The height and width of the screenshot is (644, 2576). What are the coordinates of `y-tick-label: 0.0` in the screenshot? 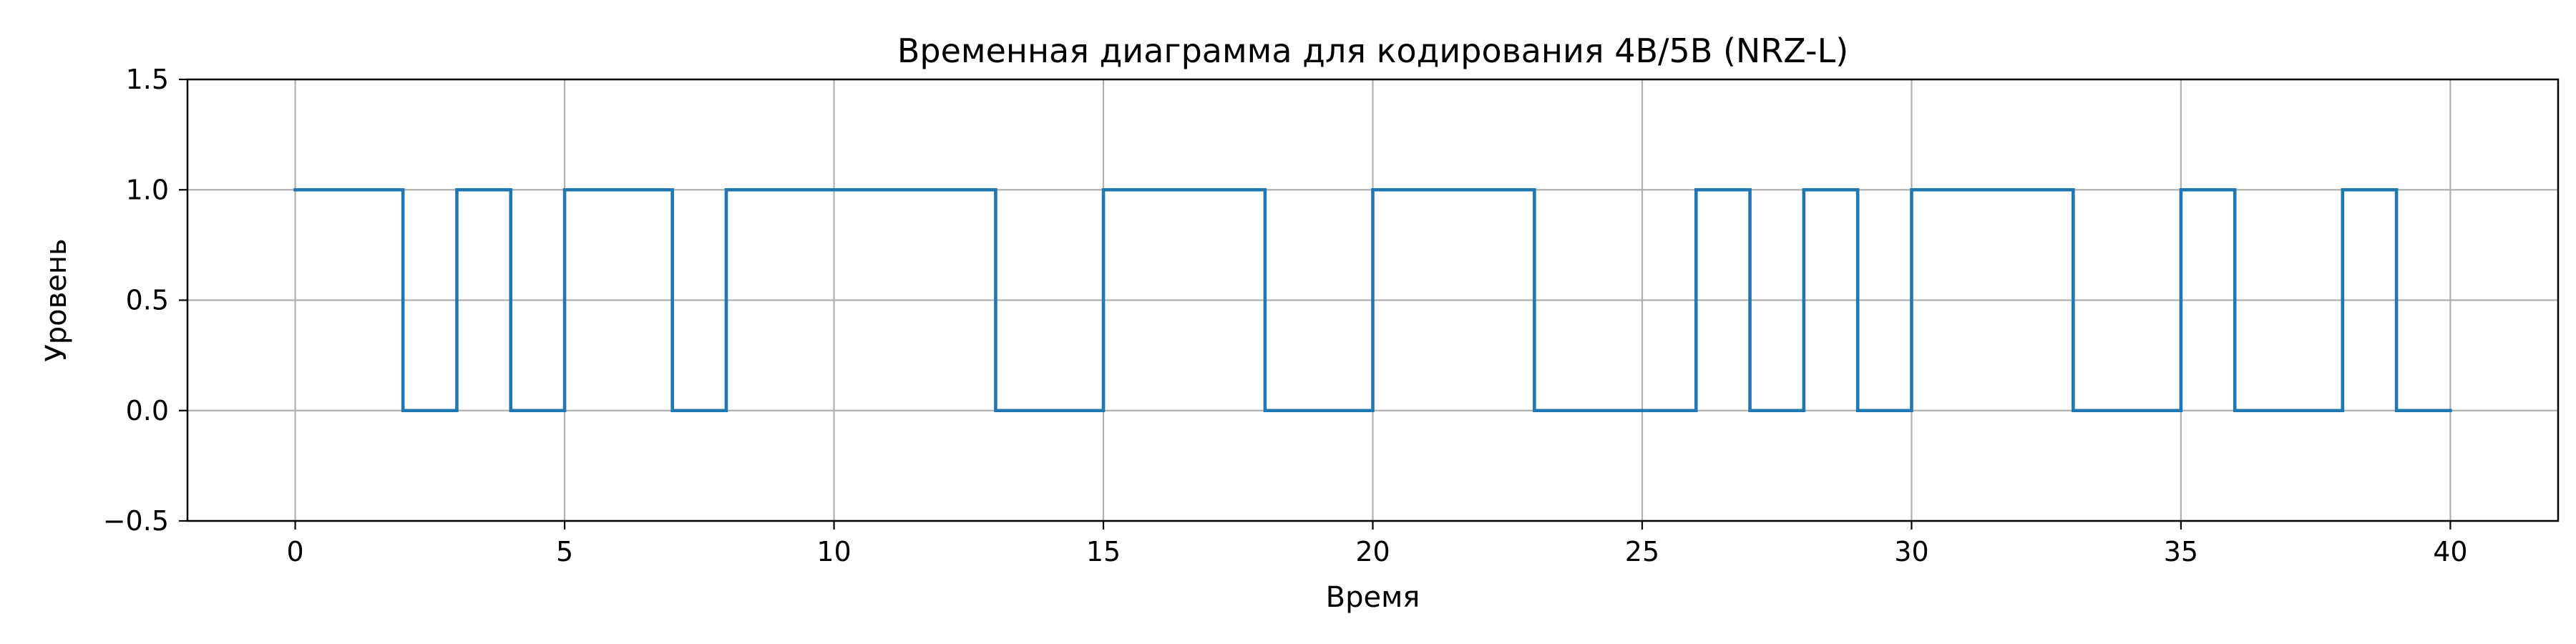 It's located at (147, 410).